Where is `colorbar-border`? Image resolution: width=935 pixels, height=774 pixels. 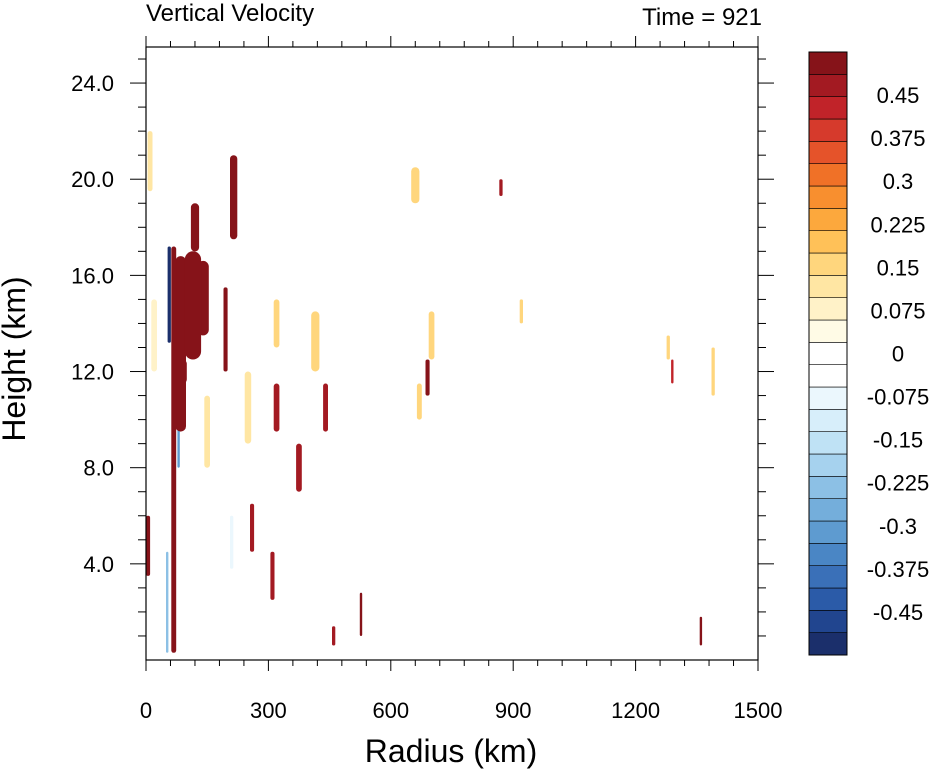
colorbar-border is located at coordinates (828, 353).